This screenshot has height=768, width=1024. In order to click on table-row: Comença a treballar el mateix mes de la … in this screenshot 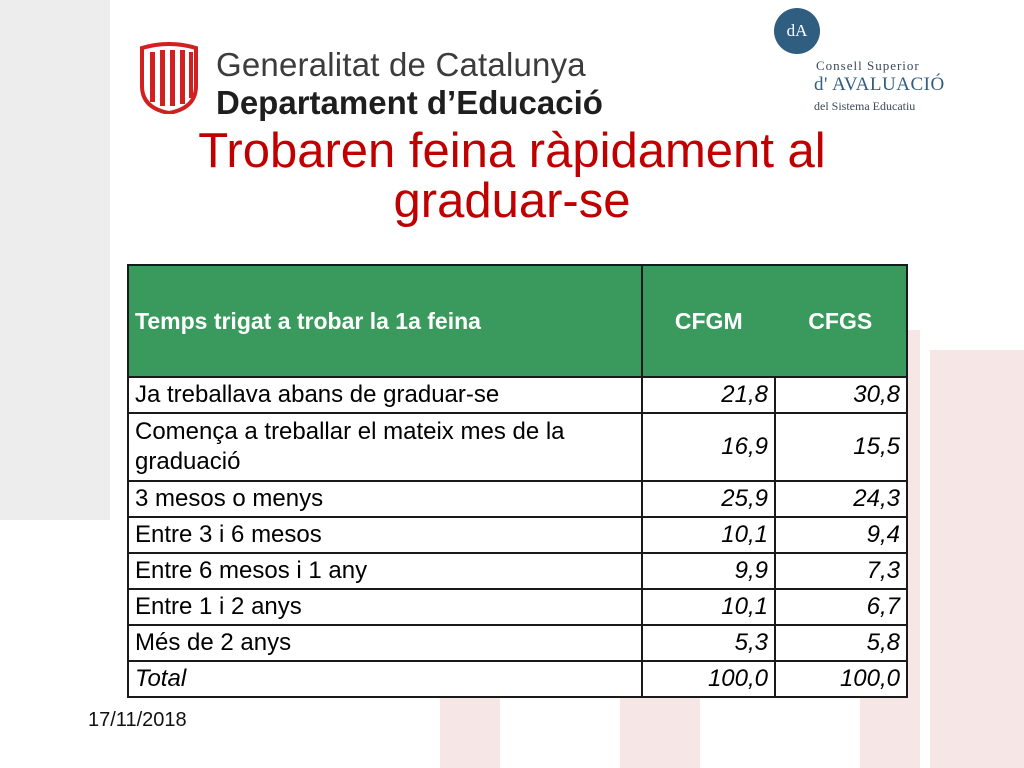, I will do `click(517, 447)`.